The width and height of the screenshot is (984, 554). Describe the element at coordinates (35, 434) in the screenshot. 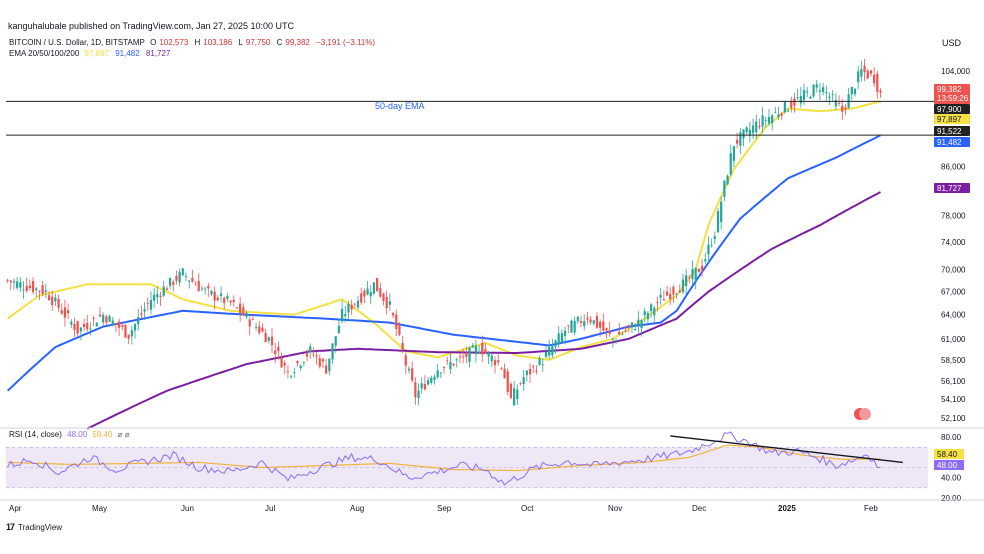

I see `rsi-label: RSI (14, close)` at that location.